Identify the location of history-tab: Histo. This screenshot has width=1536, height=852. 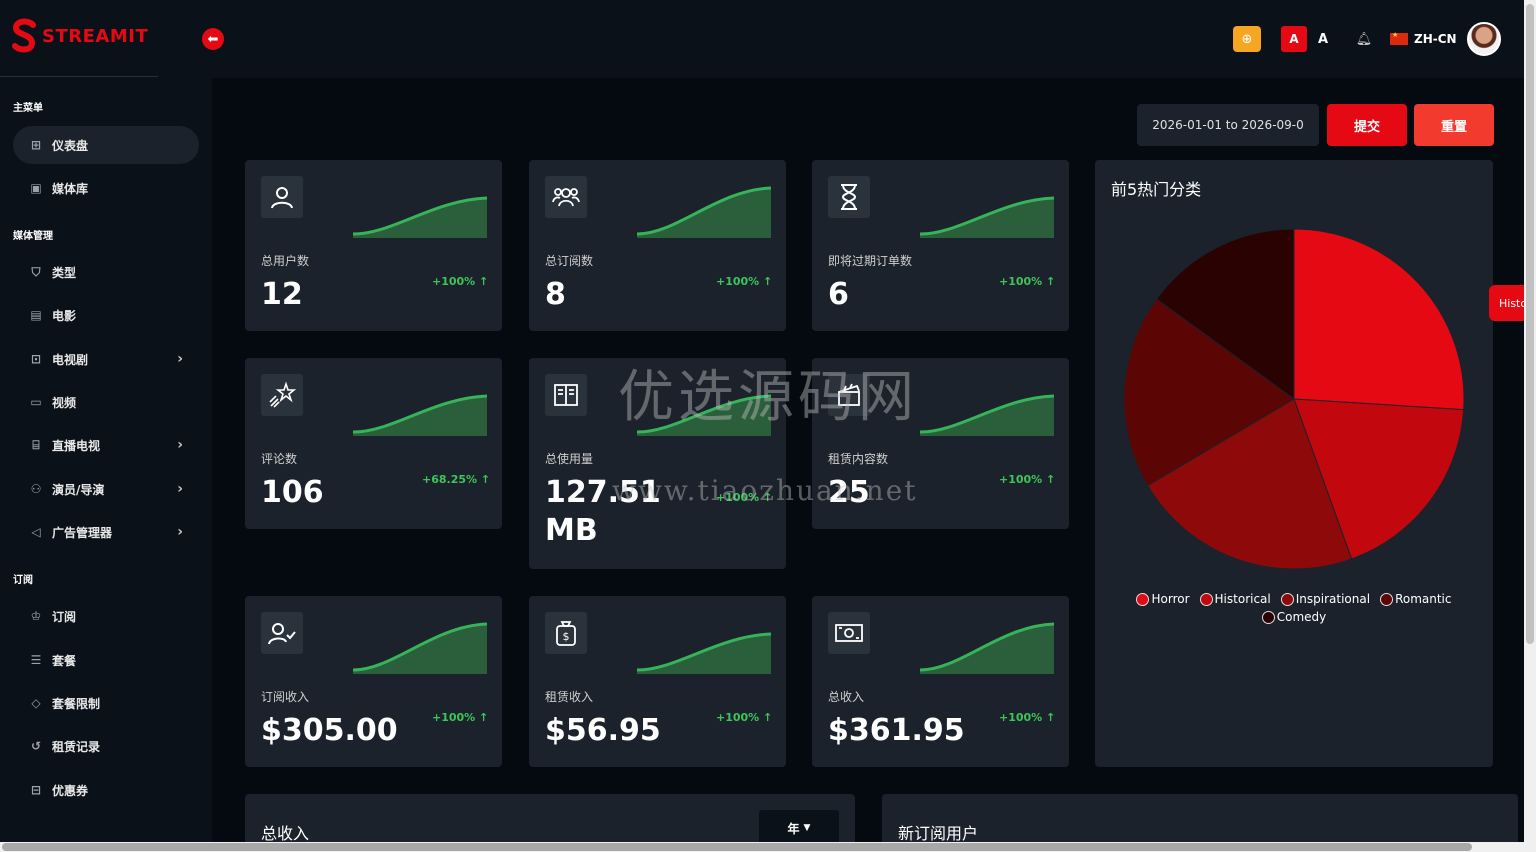
(1509, 303).